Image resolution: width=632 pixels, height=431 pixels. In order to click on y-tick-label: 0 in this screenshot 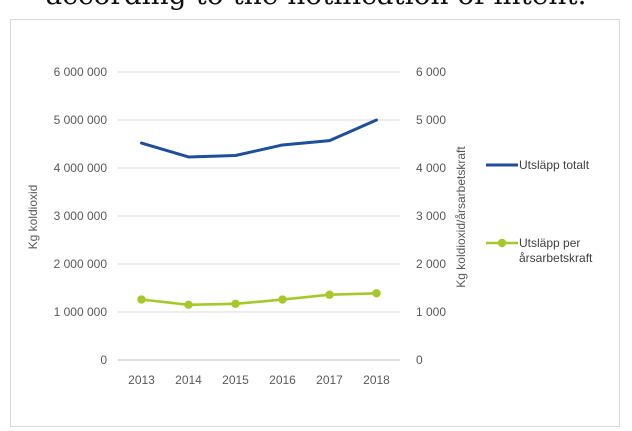, I will do `click(103, 360)`.